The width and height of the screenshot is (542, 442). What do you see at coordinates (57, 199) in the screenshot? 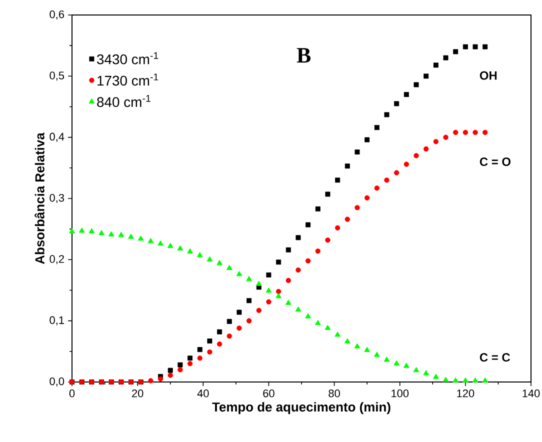
I see `y-tick-label: 0,3` at bounding box center [57, 199].